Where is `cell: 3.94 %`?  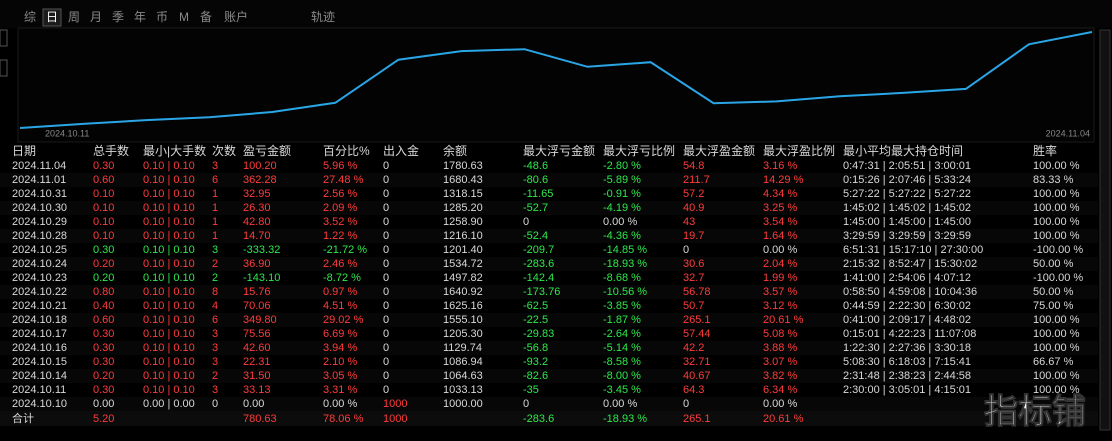 cell: 3.94 % is located at coordinates (340, 348).